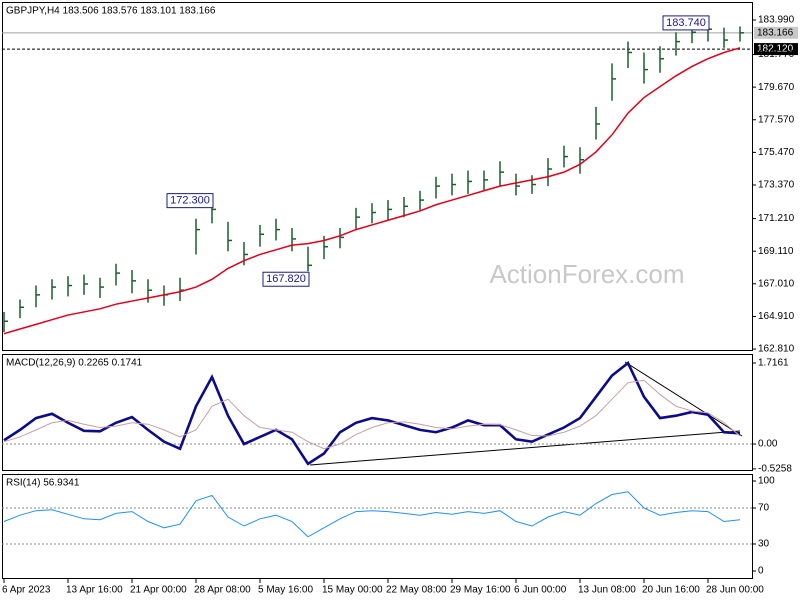  What do you see at coordinates (222, 590) in the screenshot?
I see `x-tick-label: 28 Apr 08:00` at bounding box center [222, 590].